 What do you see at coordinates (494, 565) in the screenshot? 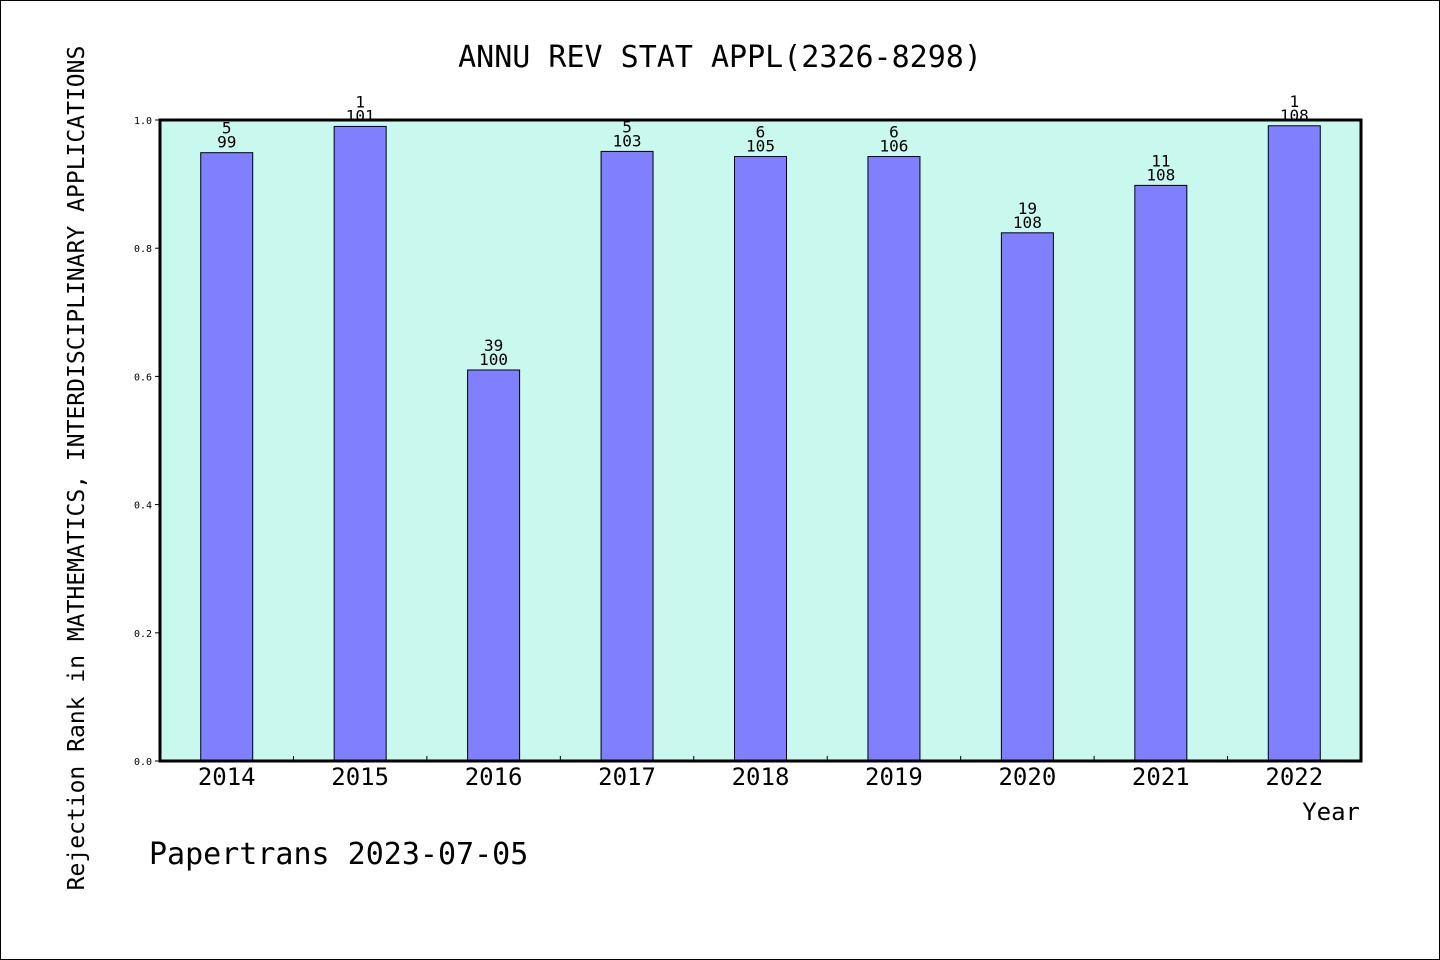
I see `bar-2016` at bounding box center [494, 565].